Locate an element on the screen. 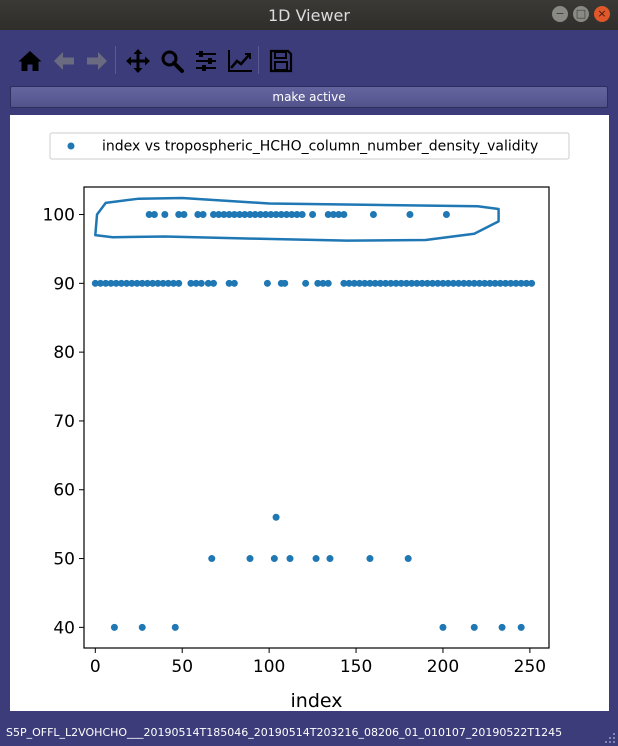 This screenshot has height=746, width=618. edit-axes-button is located at coordinates (240, 61).